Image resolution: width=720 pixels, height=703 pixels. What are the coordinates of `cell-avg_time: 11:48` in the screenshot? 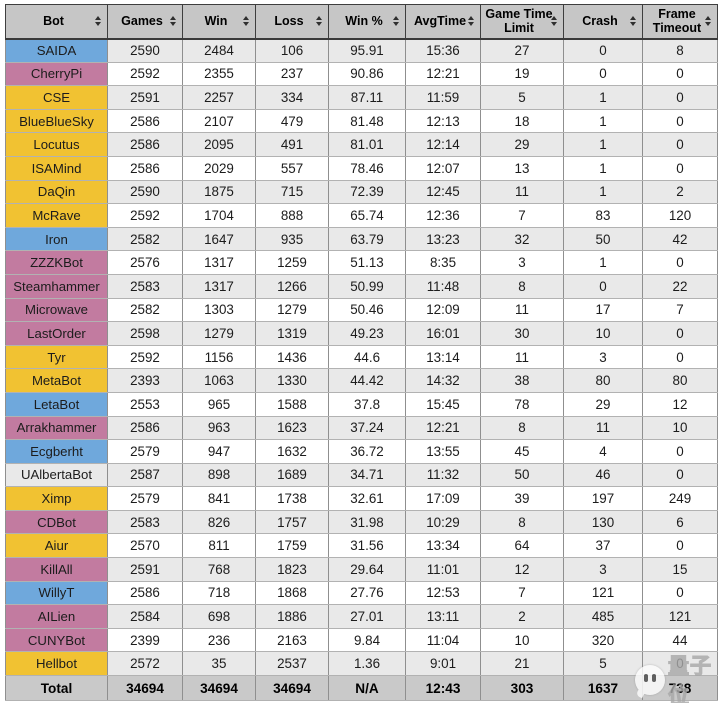 It's located at (443, 286).